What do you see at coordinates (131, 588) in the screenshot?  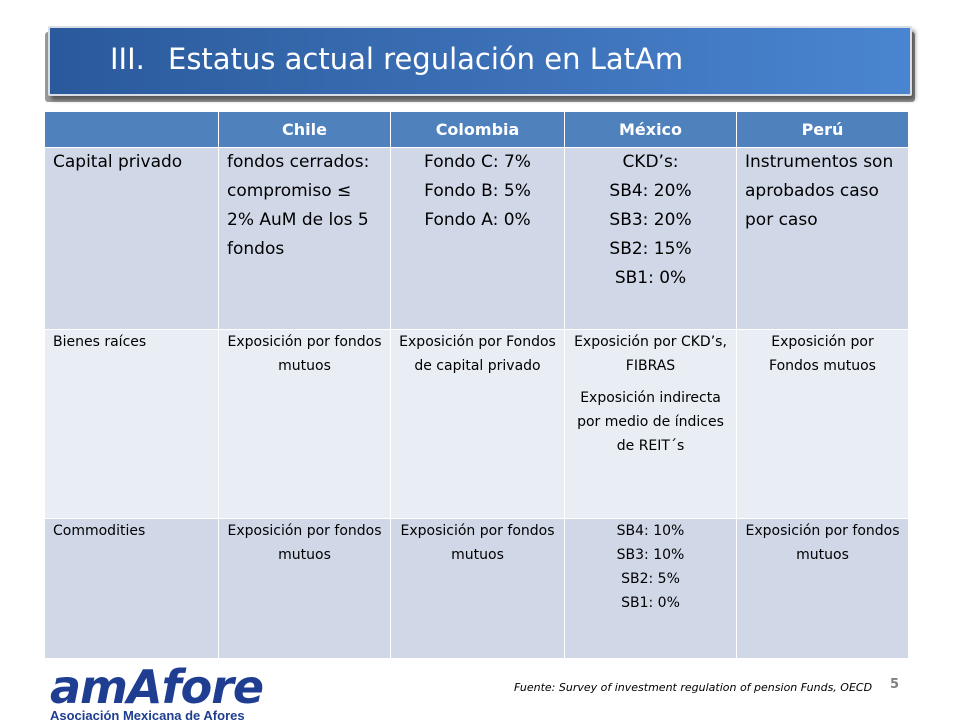 I see `row-label: Commodities` at bounding box center [131, 588].